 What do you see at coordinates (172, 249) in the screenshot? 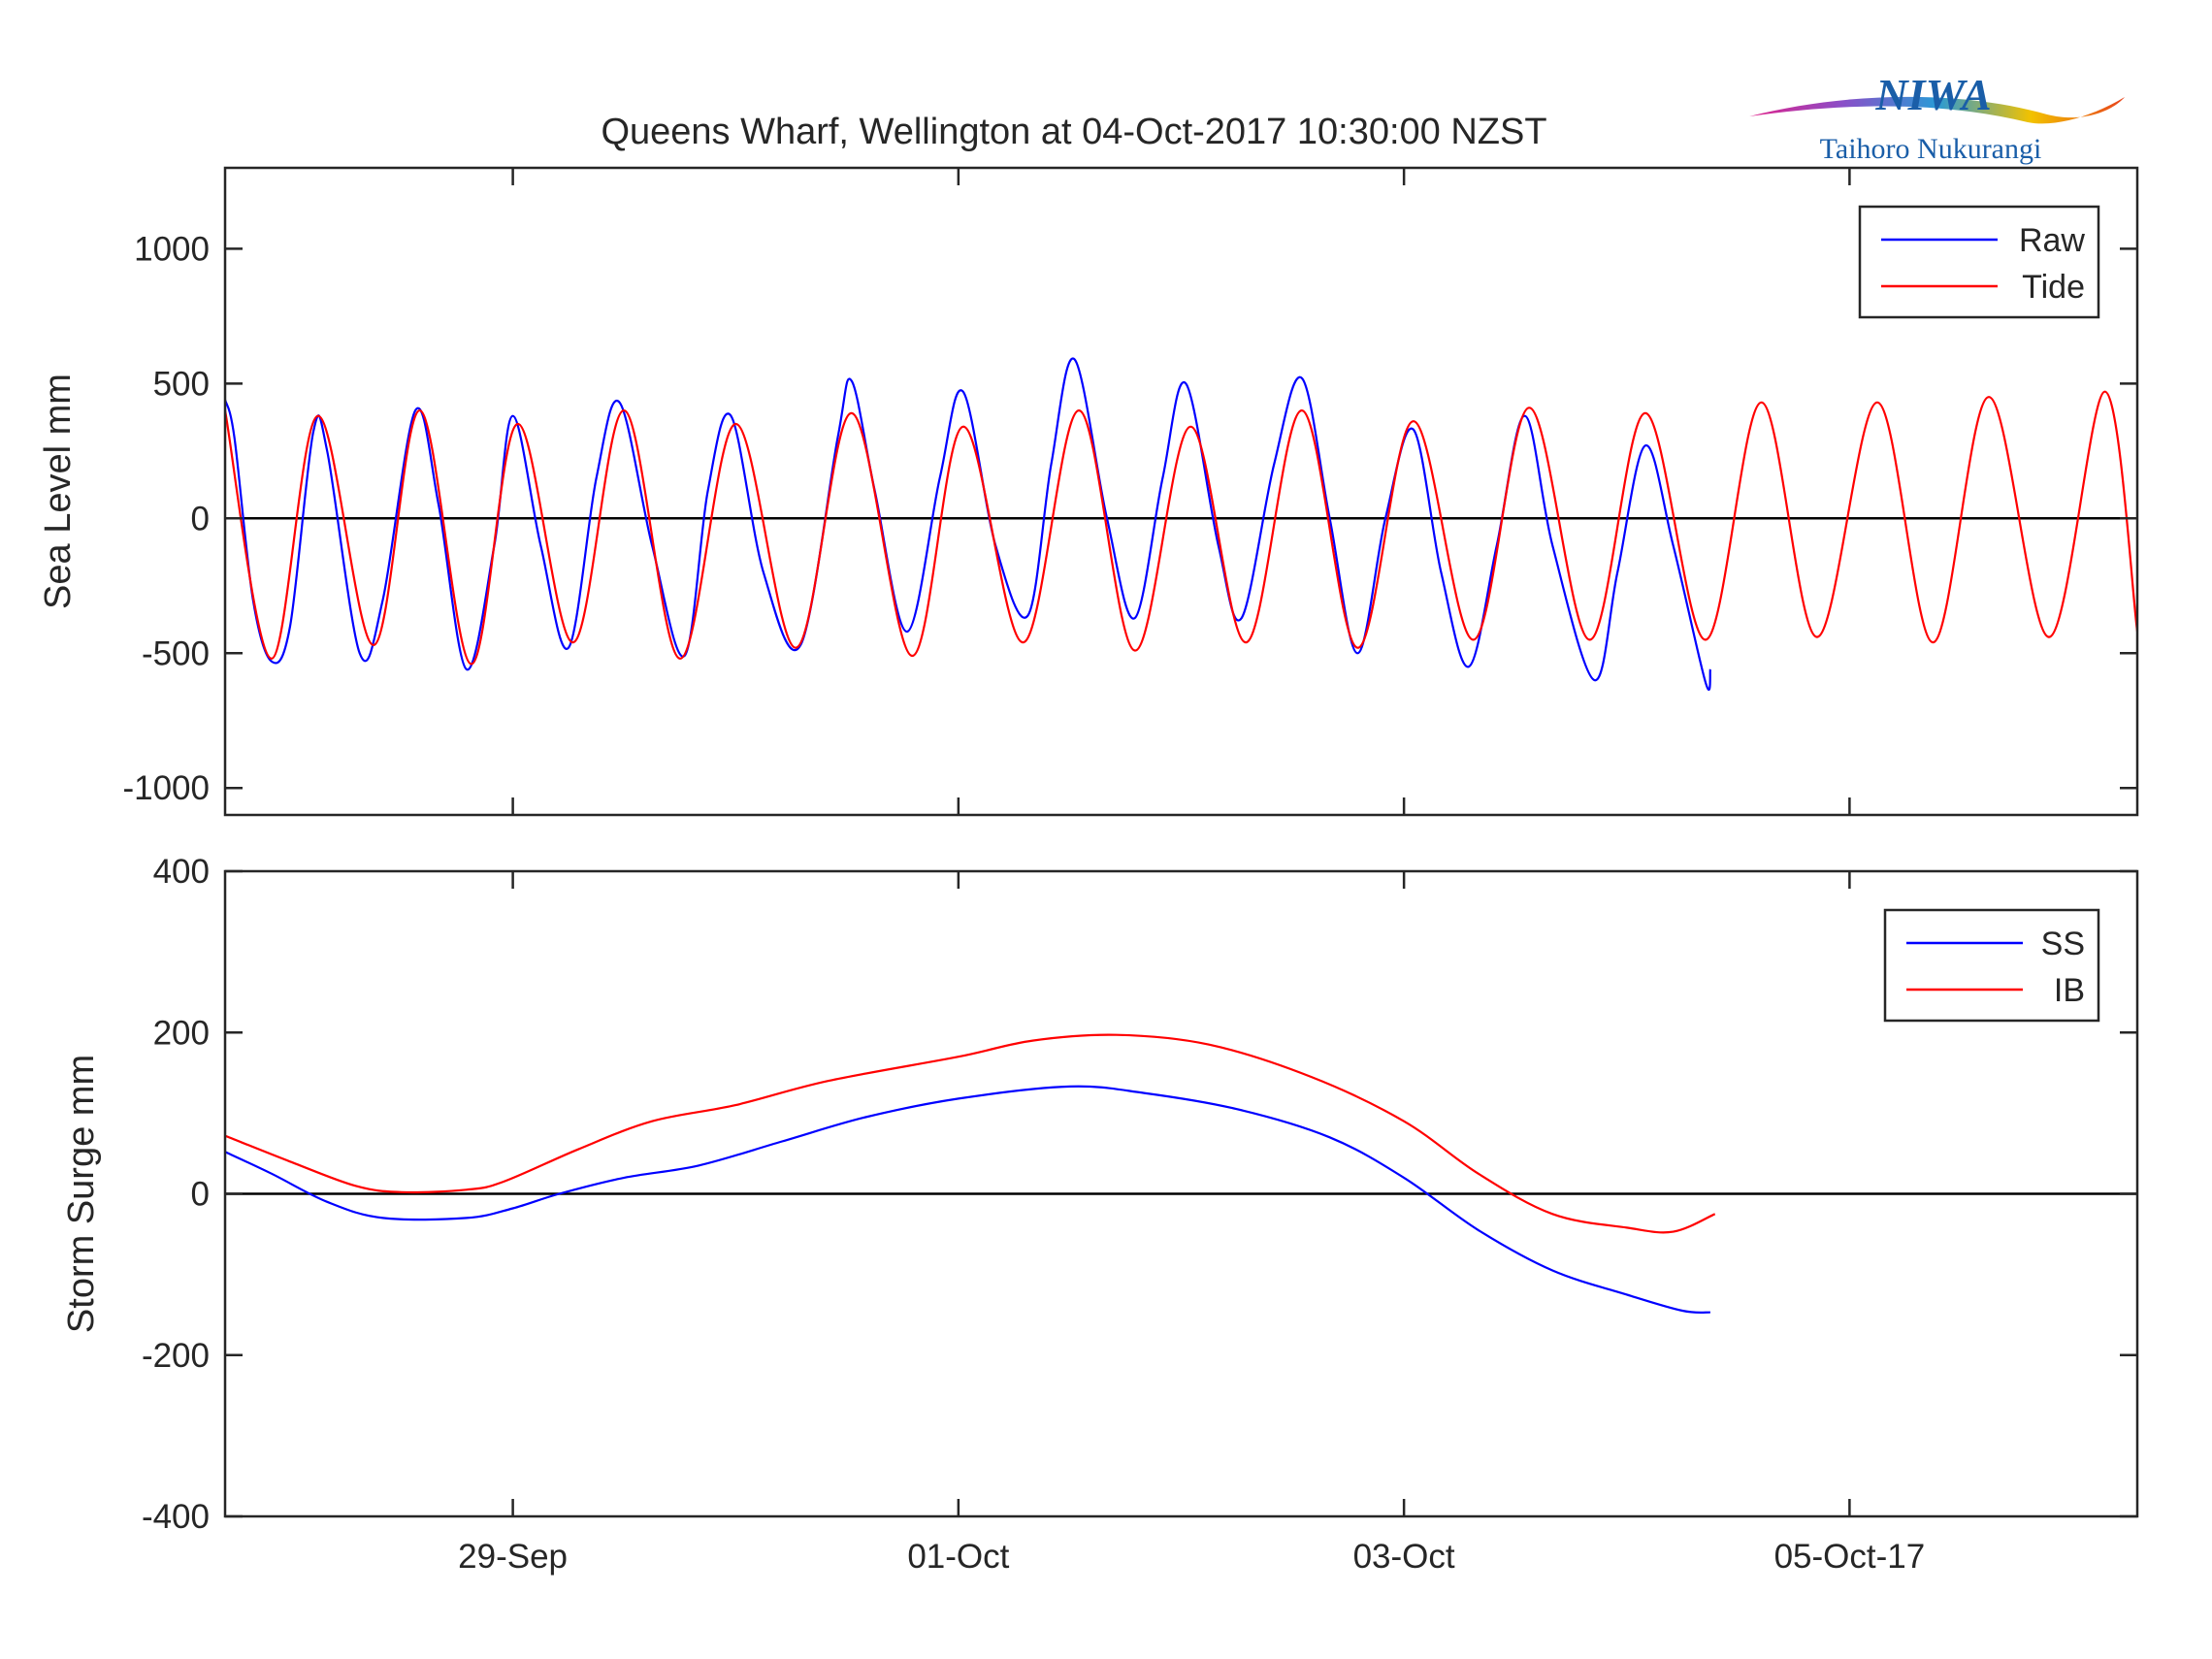
I see `y-tick-label: 1000` at bounding box center [172, 249].